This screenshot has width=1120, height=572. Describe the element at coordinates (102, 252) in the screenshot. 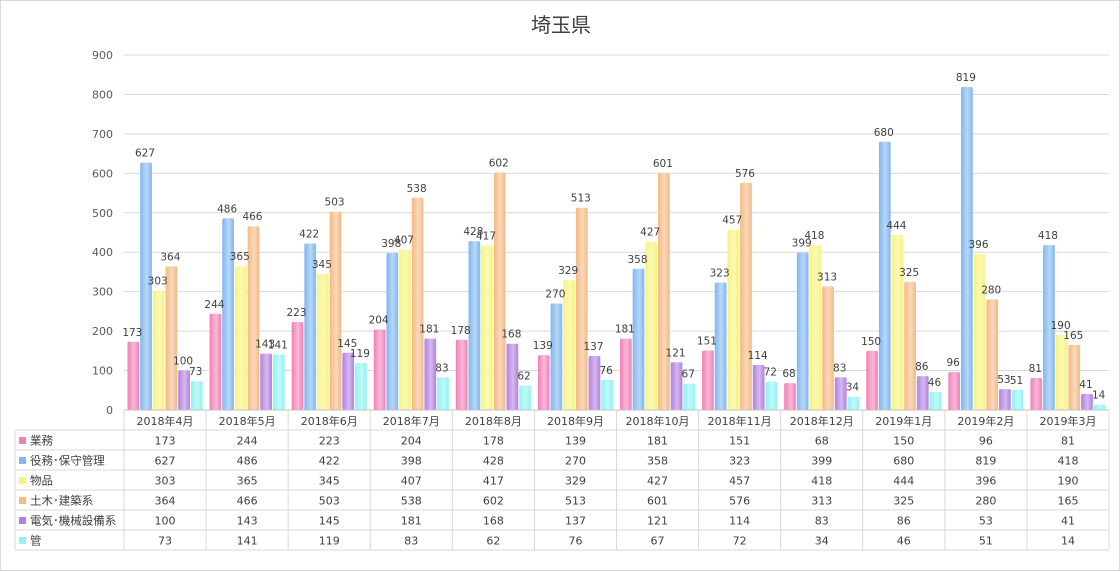

I see `y-tick-label: 400` at that location.